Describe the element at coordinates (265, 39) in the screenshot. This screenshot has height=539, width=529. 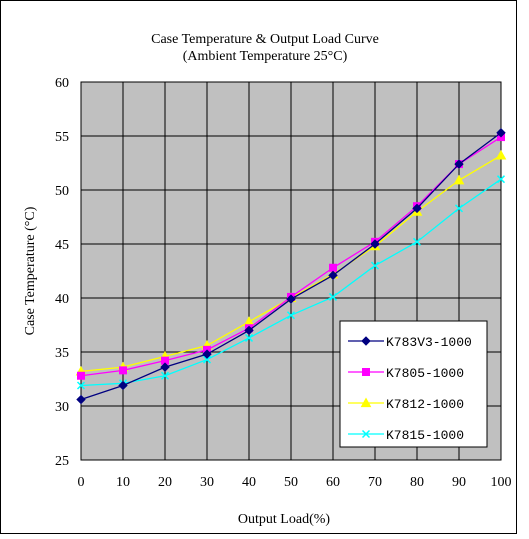
I see `chart-title: Case Temperature & Output Load Curve` at that location.